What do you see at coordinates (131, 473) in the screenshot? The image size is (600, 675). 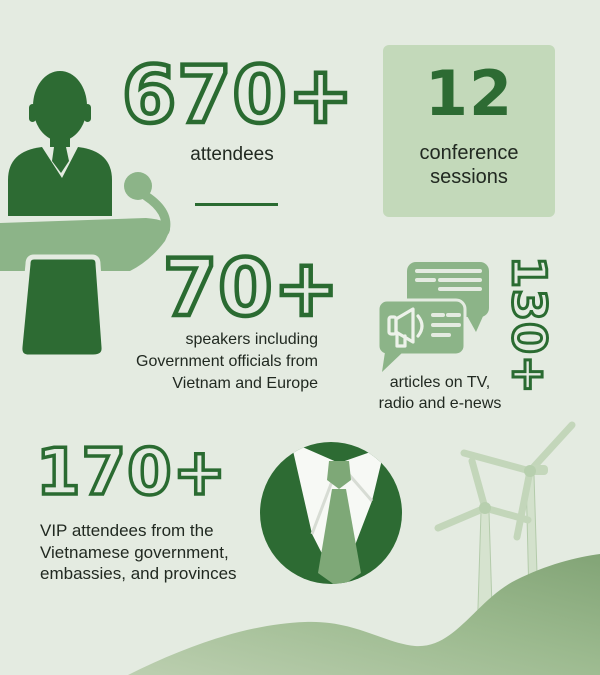 I see `vip-count: 170+` at bounding box center [131, 473].